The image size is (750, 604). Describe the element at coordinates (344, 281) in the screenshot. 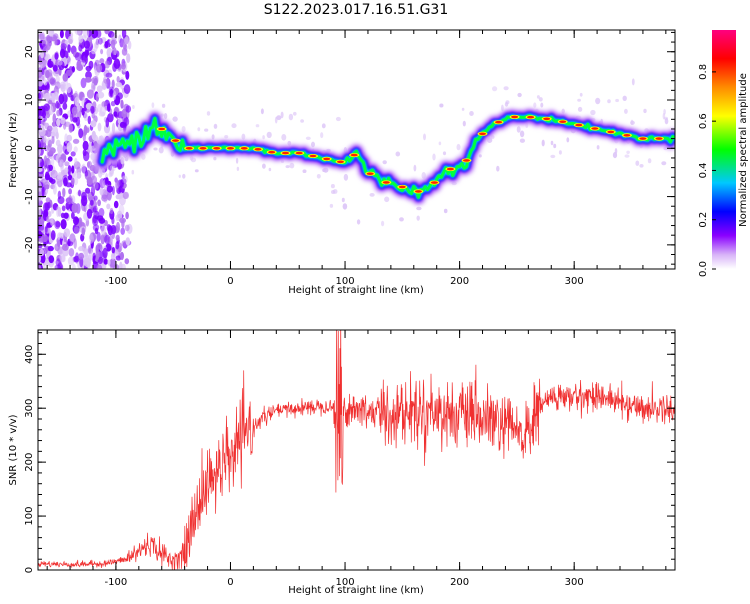

I see `x-tick-label: 100` at that location.